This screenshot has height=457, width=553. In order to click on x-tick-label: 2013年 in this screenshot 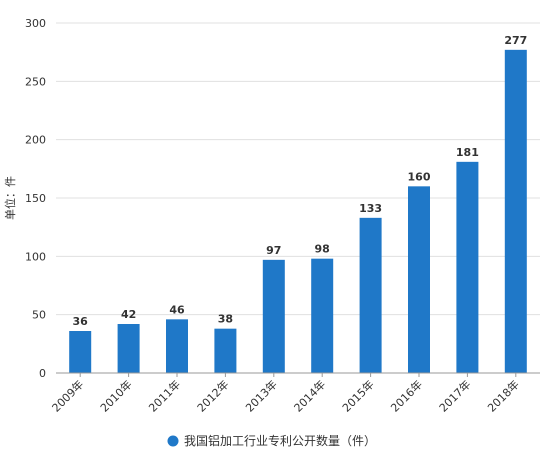, I will do `click(260, 395)`.